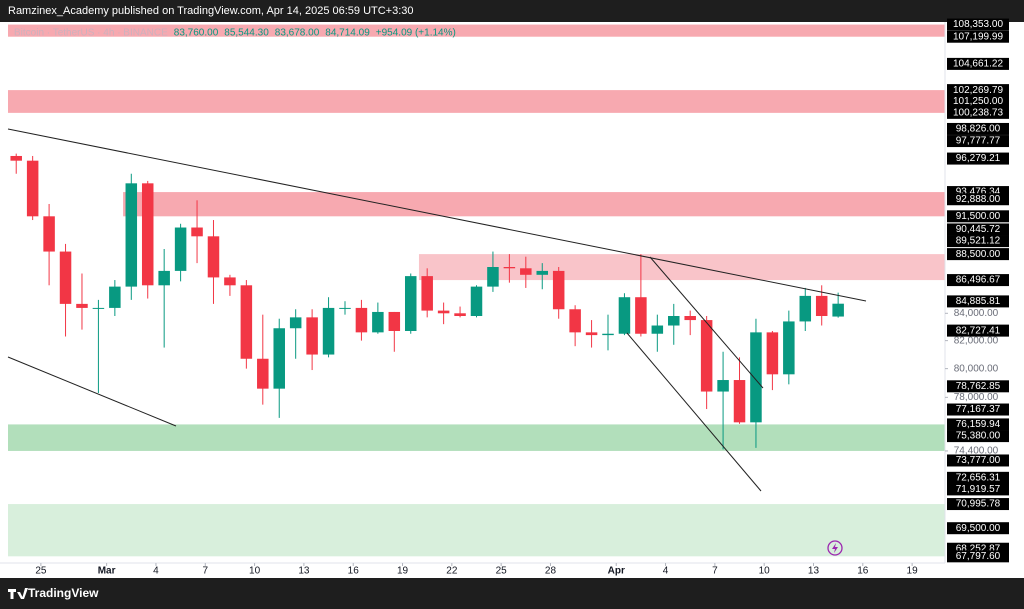  Describe the element at coordinates (978, 548) in the screenshot. I see `price-label: 68,252.87` at that location.